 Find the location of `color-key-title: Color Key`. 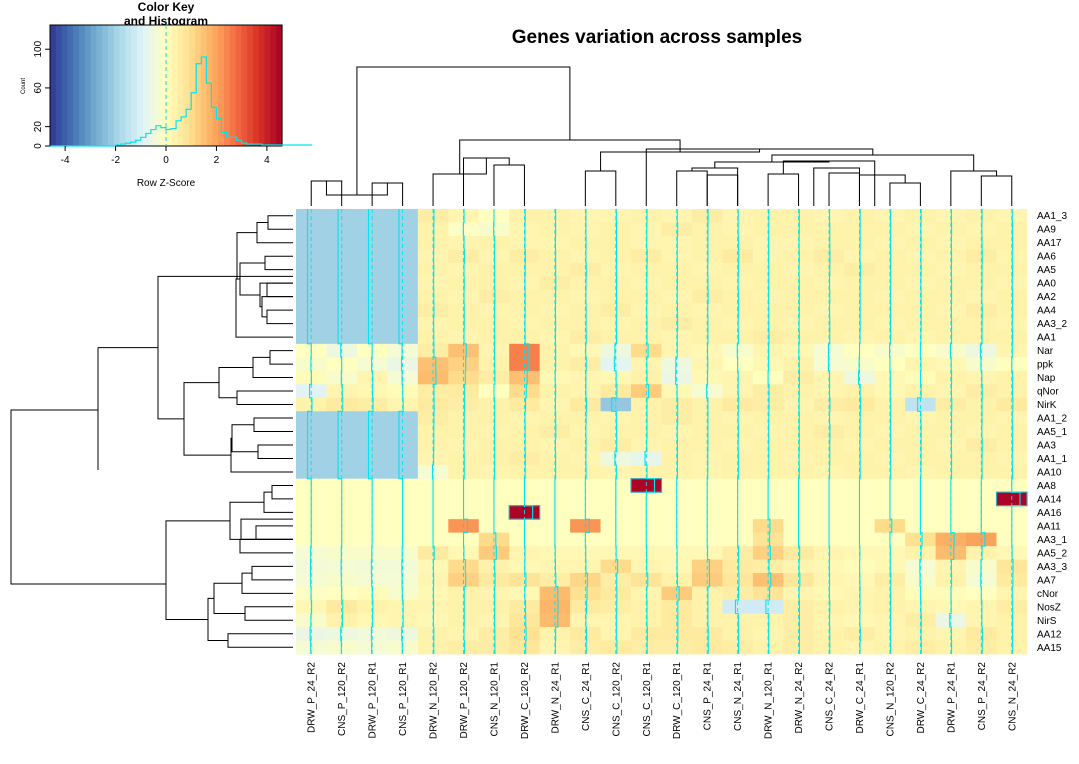

color-key-title: Color Key is located at coordinates (166, 7).